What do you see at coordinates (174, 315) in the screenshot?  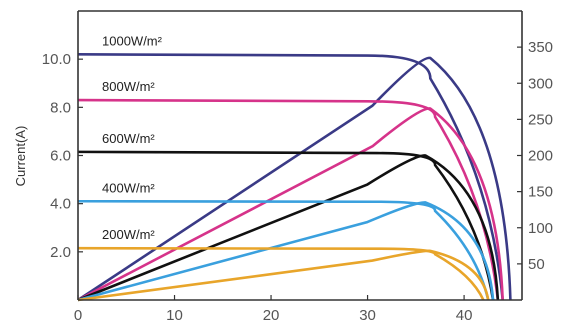 I see `x-tick-label: 10` at bounding box center [174, 315].